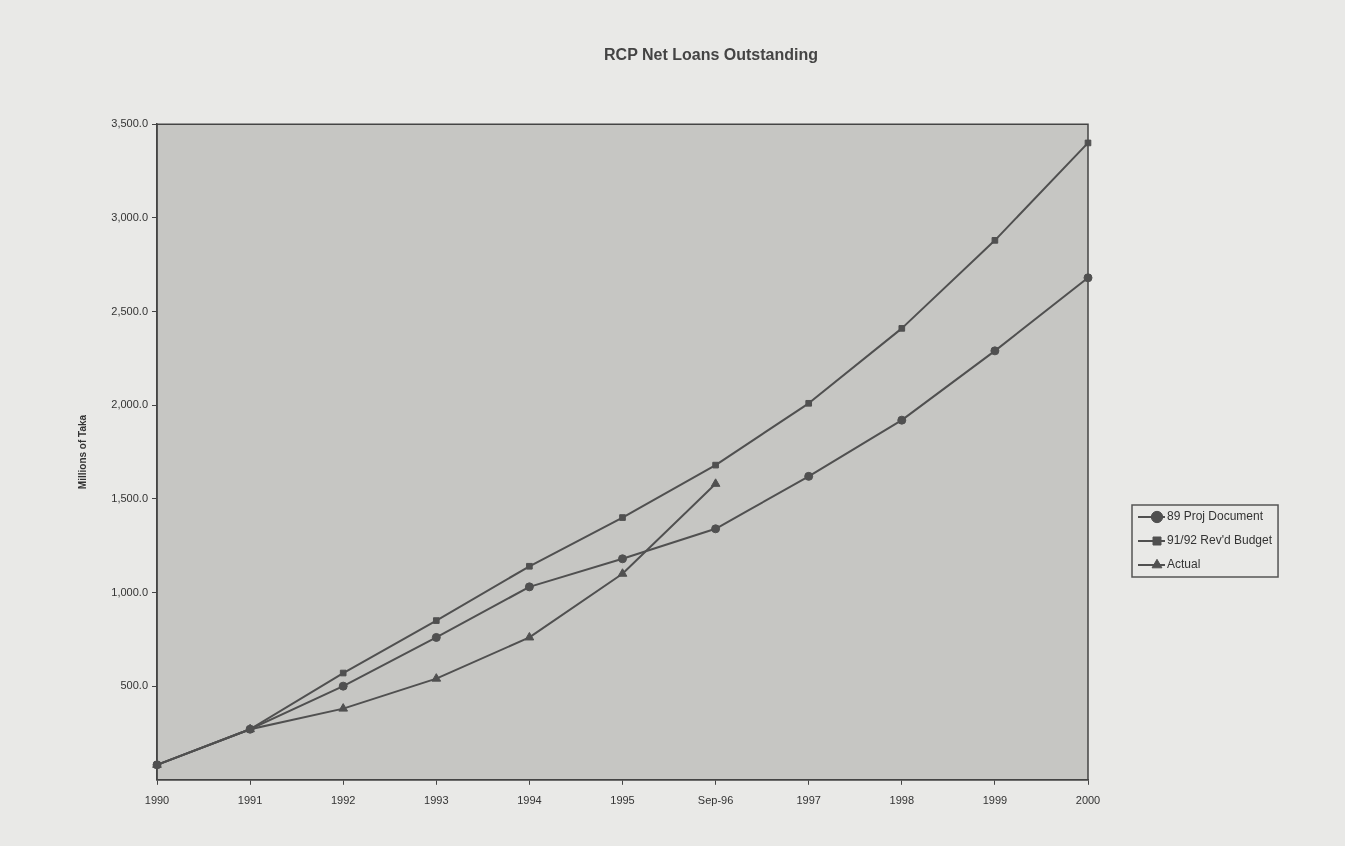  What do you see at coordinates (1220, 540) in the screenshot?
I see `legend-label: 91/92 Rev'd Budget` at bounding box center [1220, 540].